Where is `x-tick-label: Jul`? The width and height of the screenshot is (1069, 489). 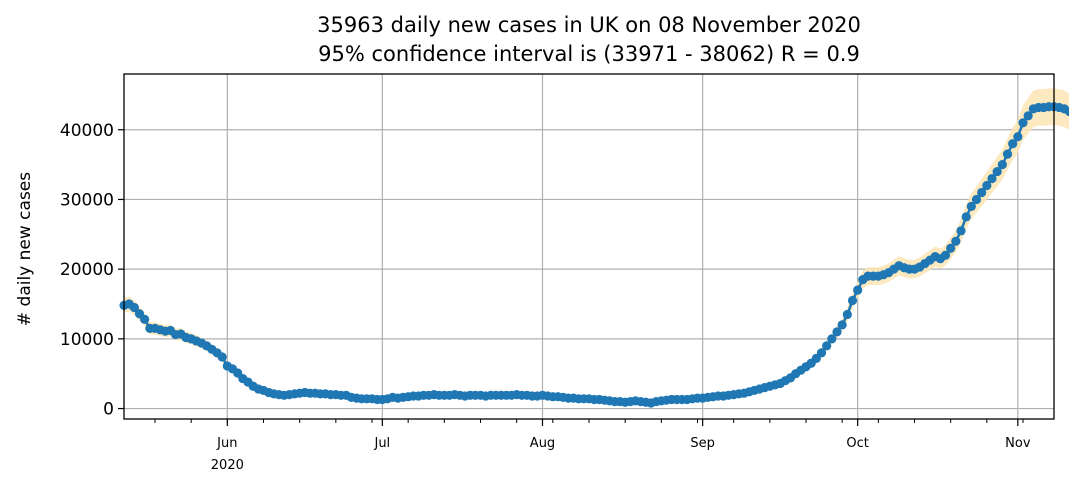
x-tick-label: Jul is located at coordinates (381, 443).